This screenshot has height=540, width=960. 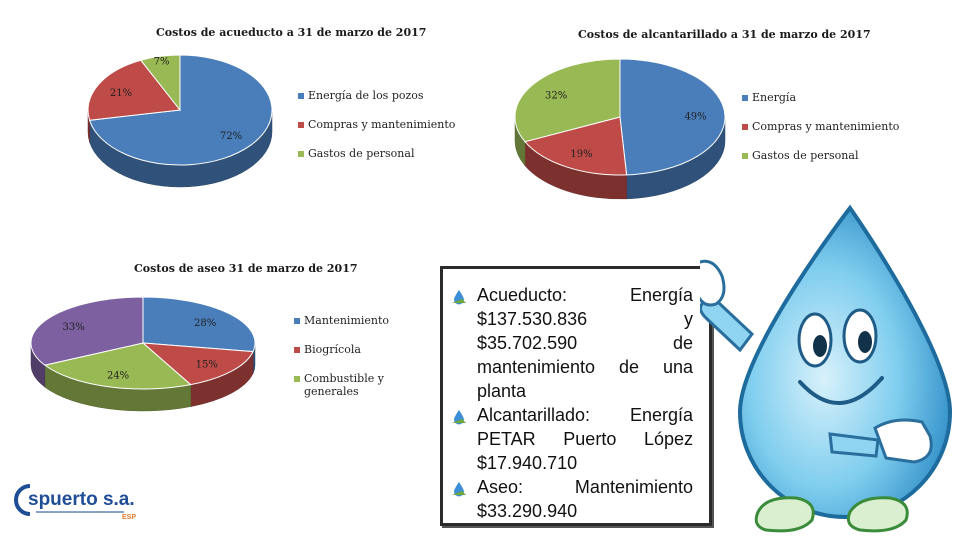 I want to click on legend-entry: Biogrícola, so click(x=349, y=349).